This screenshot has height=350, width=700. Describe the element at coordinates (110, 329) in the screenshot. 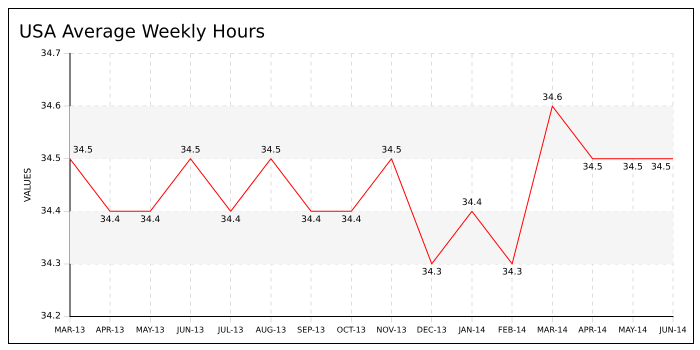

I see `x-tick-label: APR-13` at that location.